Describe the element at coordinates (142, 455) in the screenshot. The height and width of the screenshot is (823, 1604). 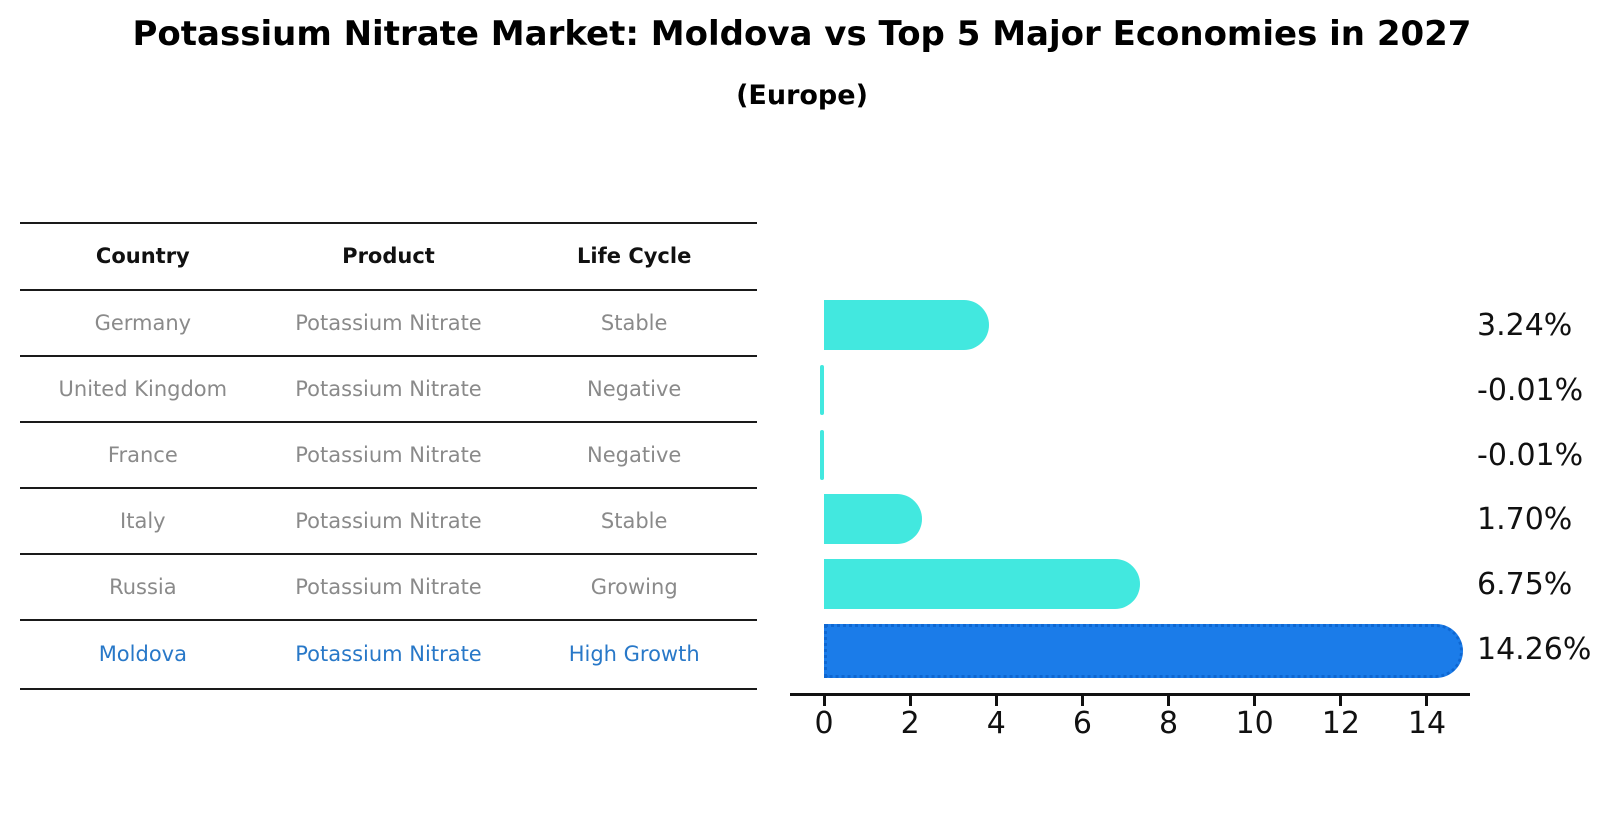
I see `cell-country: France` at that location.